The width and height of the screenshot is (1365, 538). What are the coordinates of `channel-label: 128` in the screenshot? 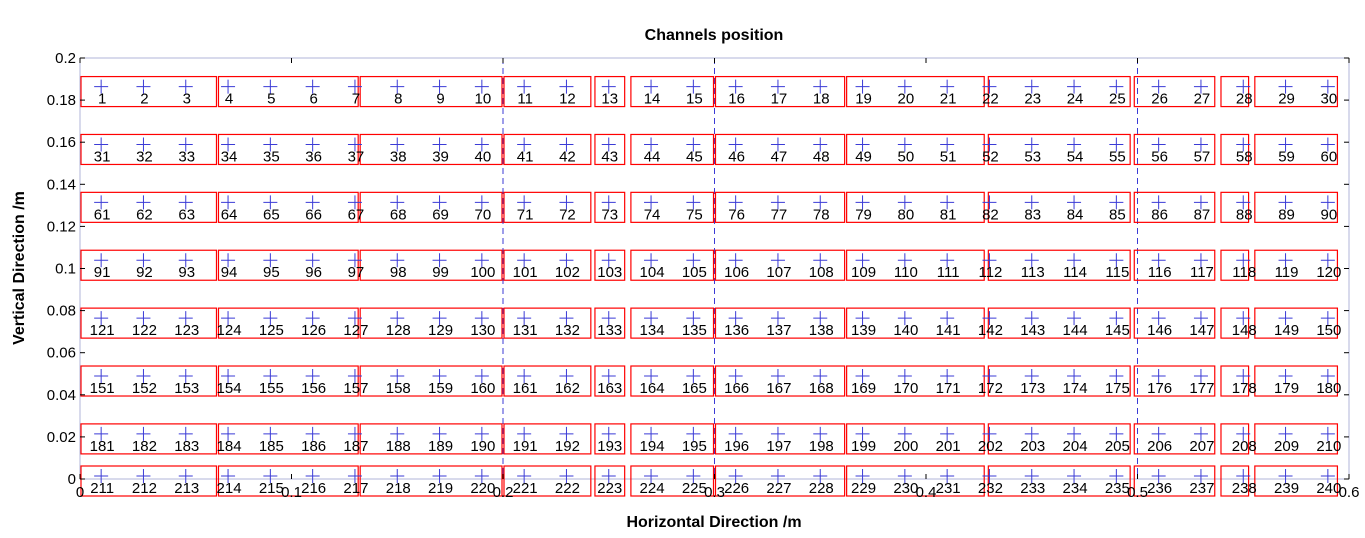 It's located at (398, 330).